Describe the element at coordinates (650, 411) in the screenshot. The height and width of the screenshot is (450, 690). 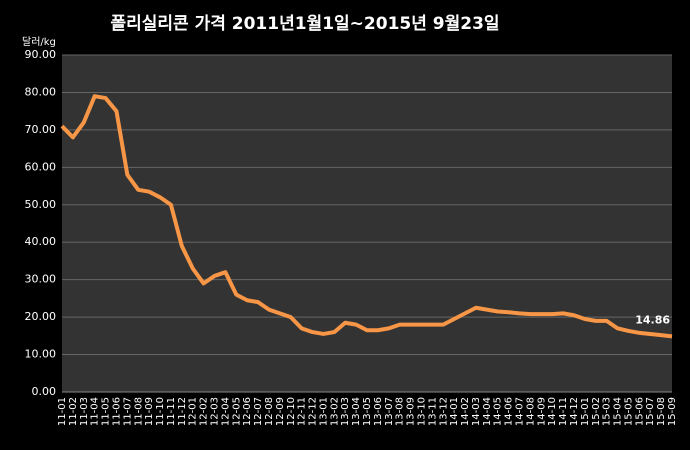
I see `x-tick-label: 15-07` at that location.